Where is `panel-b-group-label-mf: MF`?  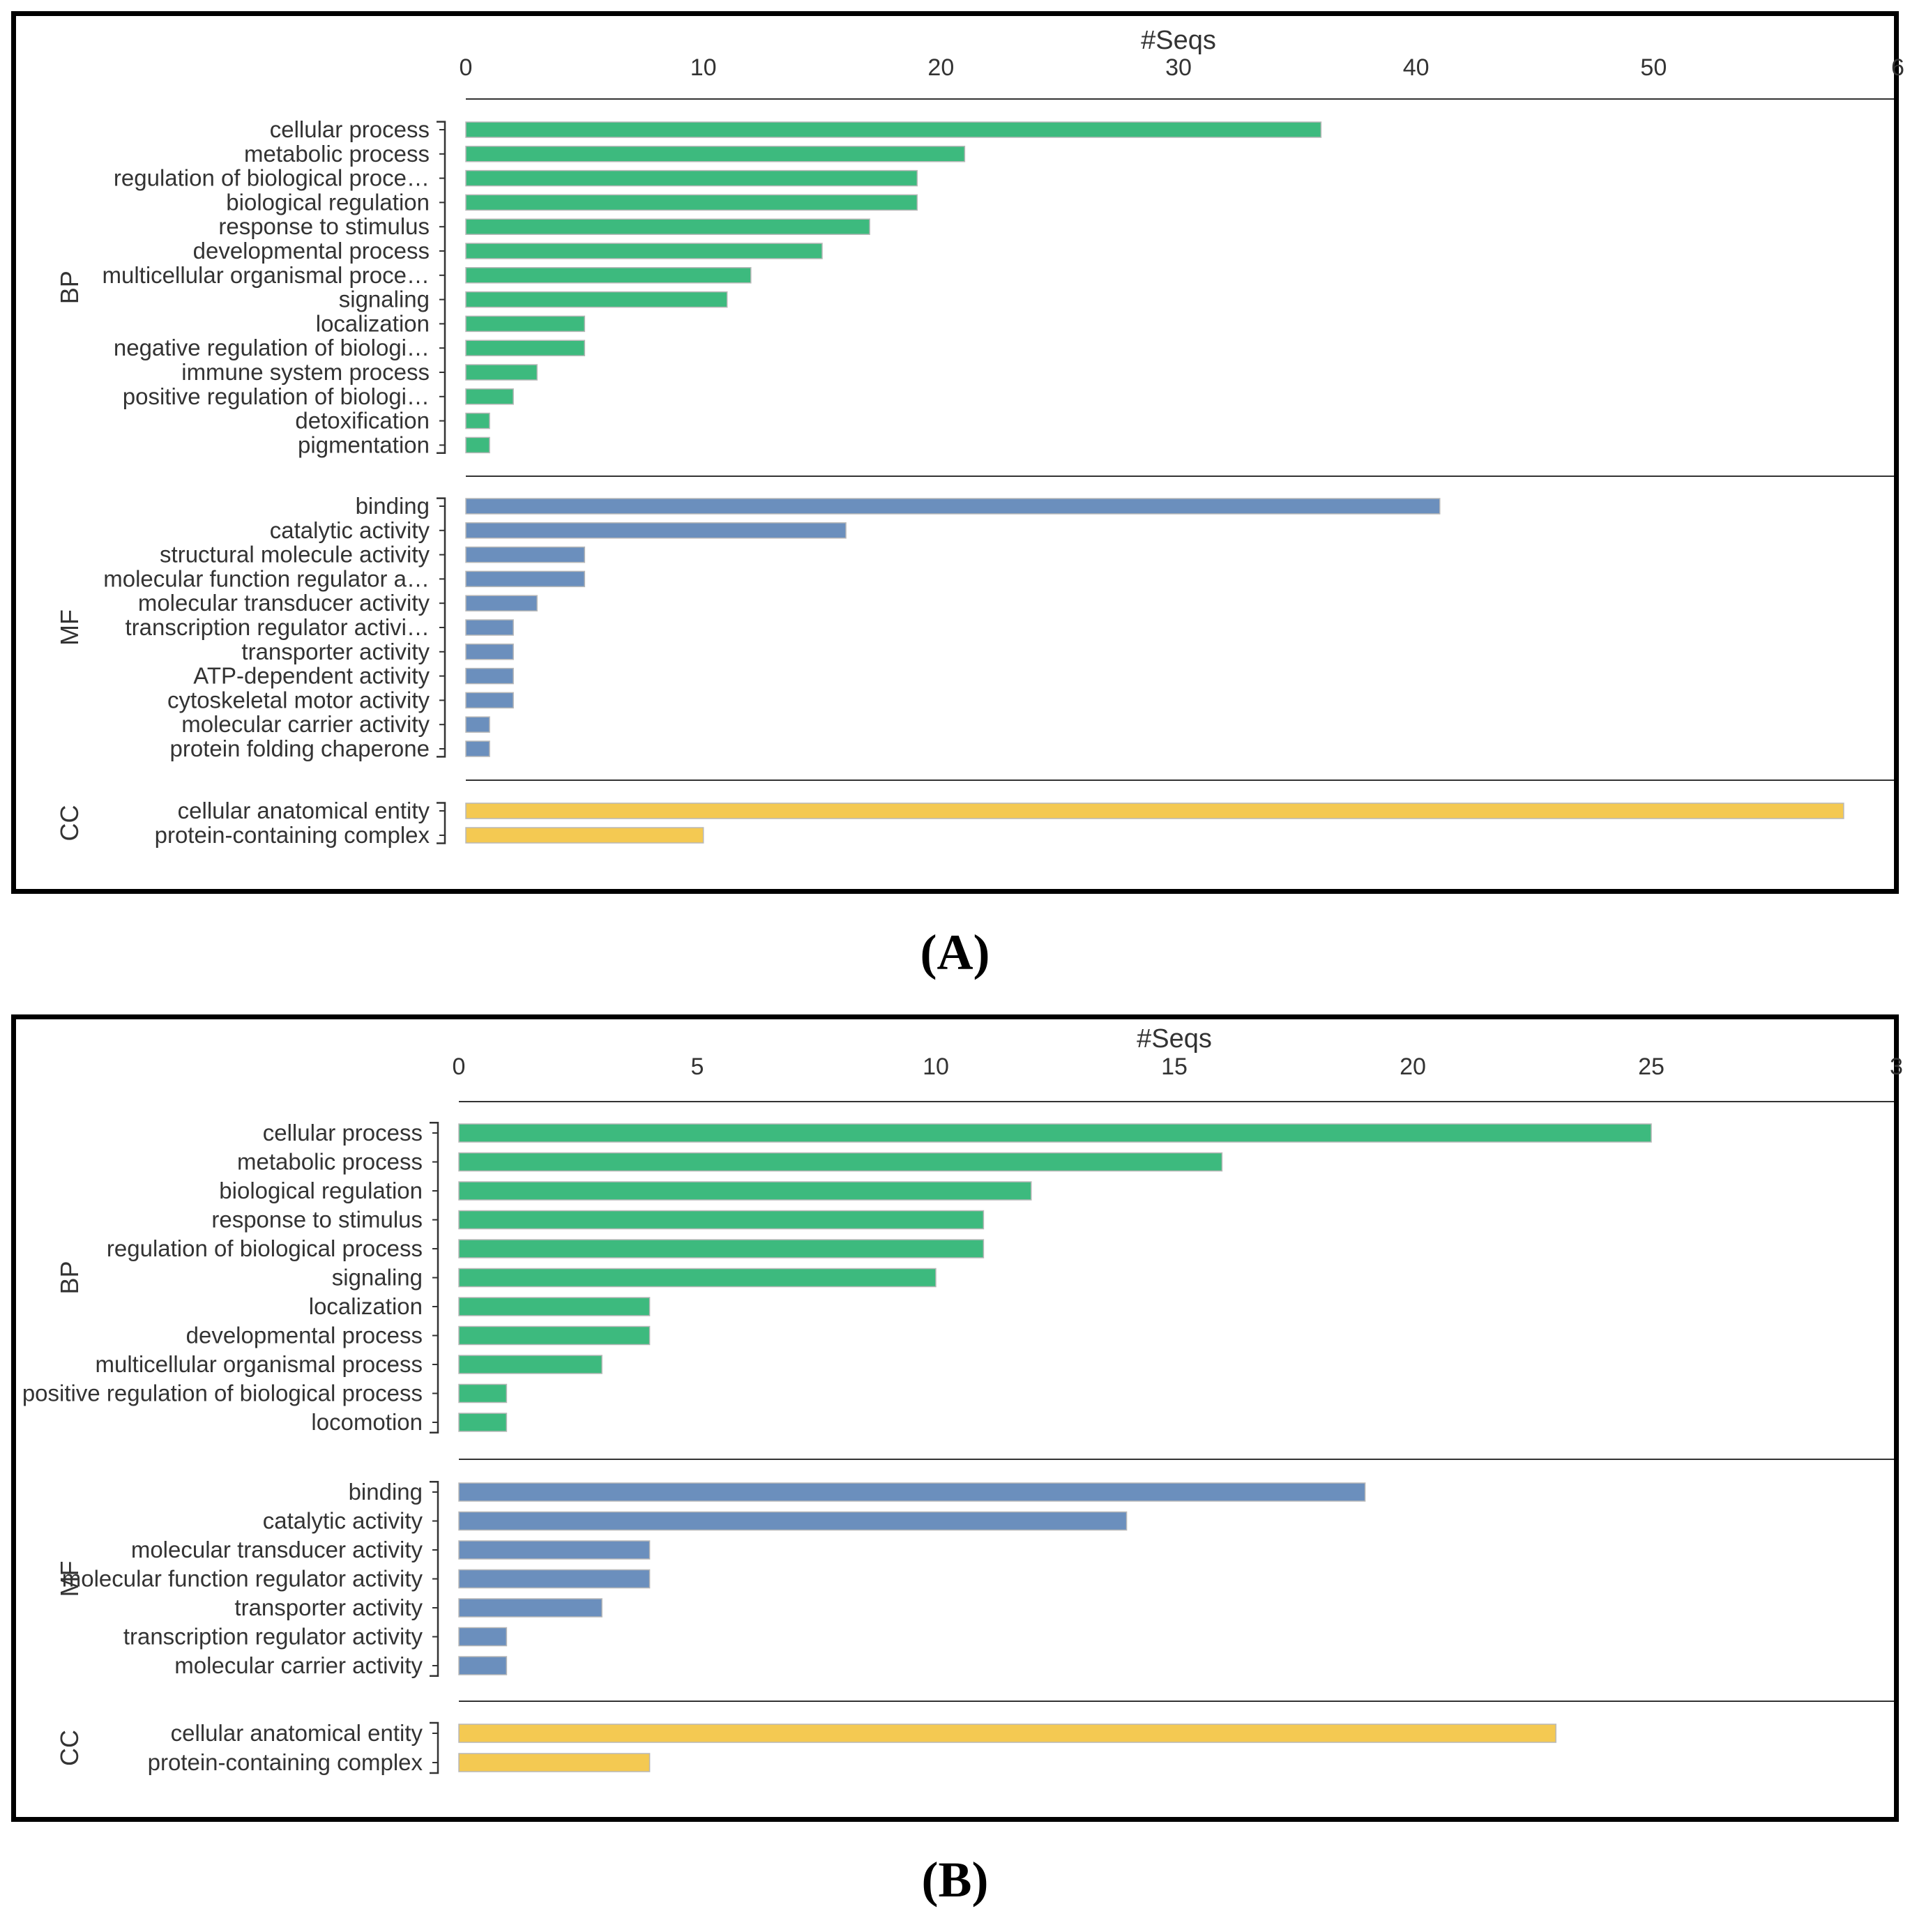
panel-b-group-label-mf: MF is located at coordinates (69, 1579).